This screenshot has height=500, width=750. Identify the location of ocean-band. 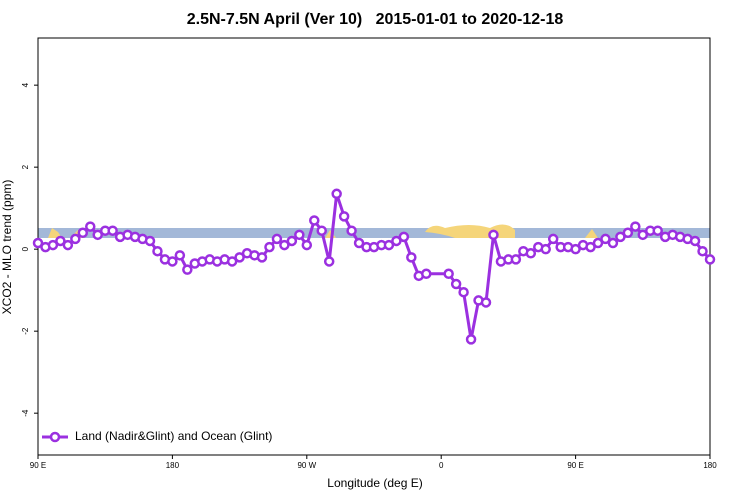
(374, 233).